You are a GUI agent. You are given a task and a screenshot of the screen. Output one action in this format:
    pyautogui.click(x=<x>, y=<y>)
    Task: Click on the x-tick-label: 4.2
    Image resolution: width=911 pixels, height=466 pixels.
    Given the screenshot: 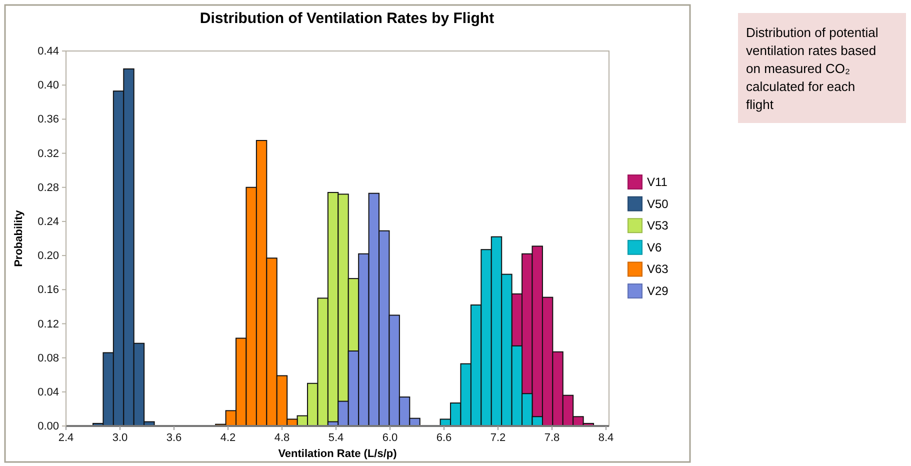 What is the action you would take?
    pyautogui.click(x=228, y=438)
    